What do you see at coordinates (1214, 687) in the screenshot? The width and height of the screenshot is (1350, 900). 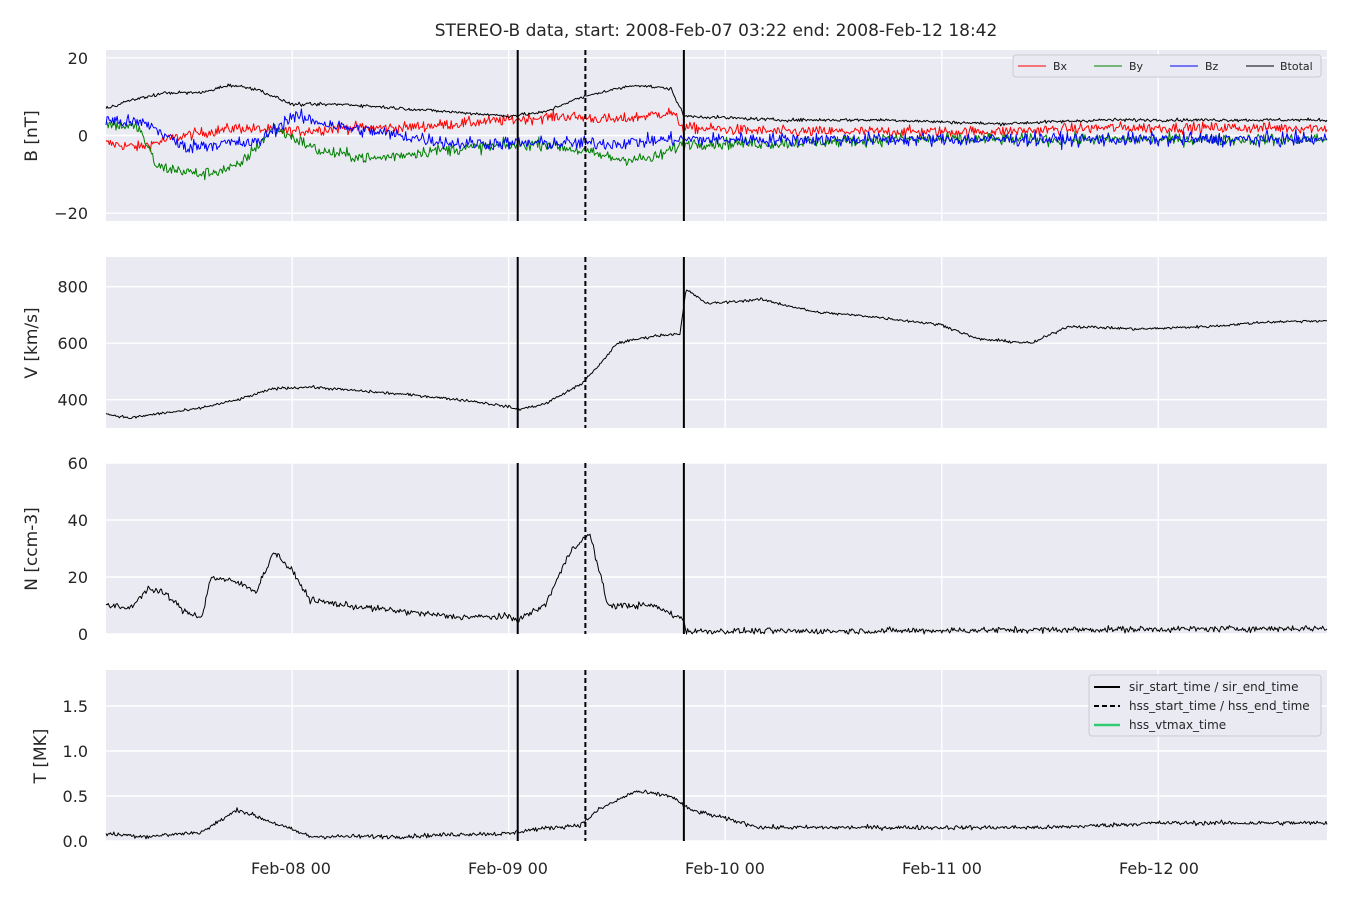 I see `legend-sir-label: sir_start_time / sir_end_time` at bounding box center [1214, 687].